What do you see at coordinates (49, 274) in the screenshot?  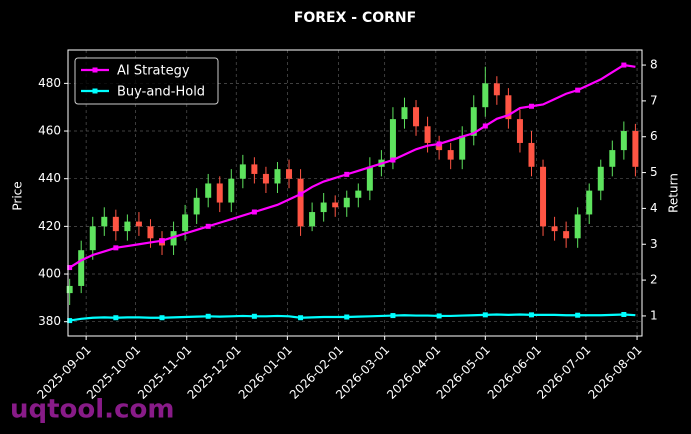 I see `y-tick-label: 400` at bounding box center [49, 274].